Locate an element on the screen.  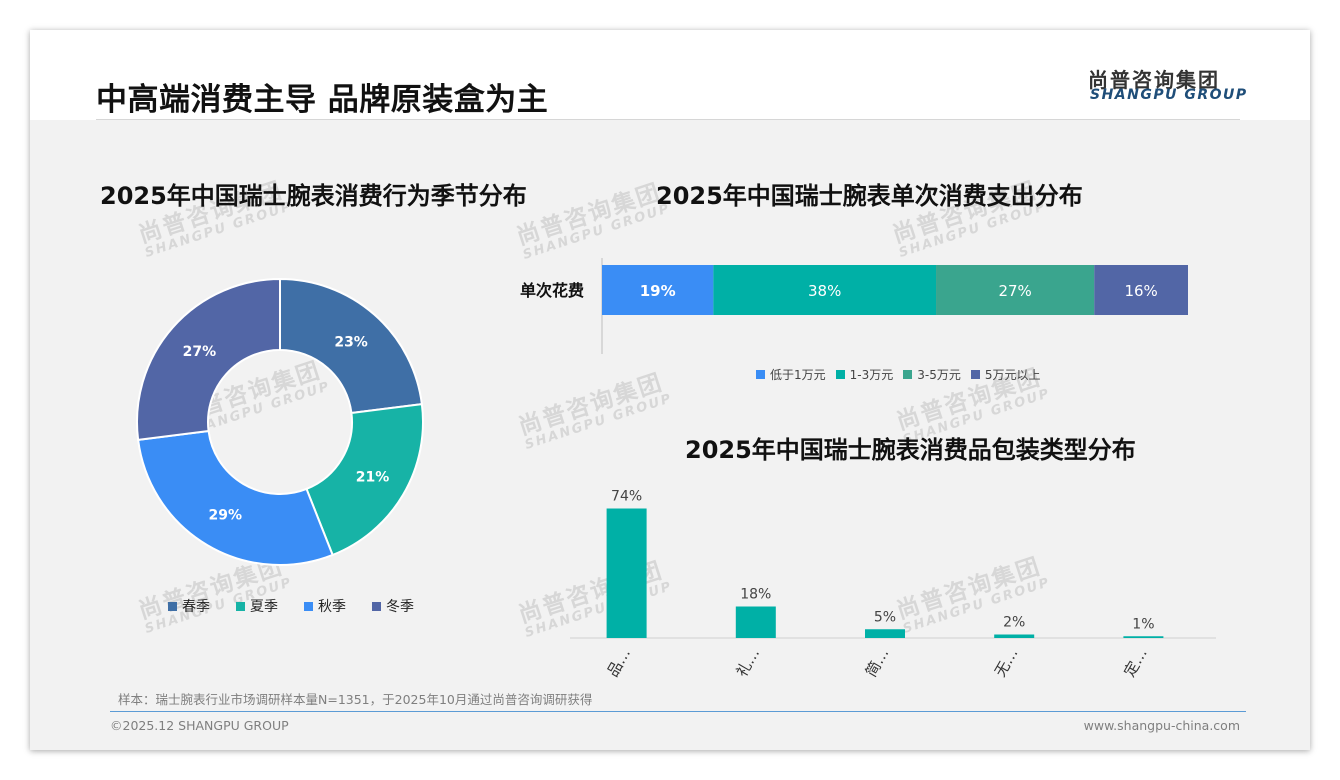
header: 中高端消费主导 品牌原装盒为主 尚普咨询集团 SHANGPU GROUP is located at coordinates (670, 75).